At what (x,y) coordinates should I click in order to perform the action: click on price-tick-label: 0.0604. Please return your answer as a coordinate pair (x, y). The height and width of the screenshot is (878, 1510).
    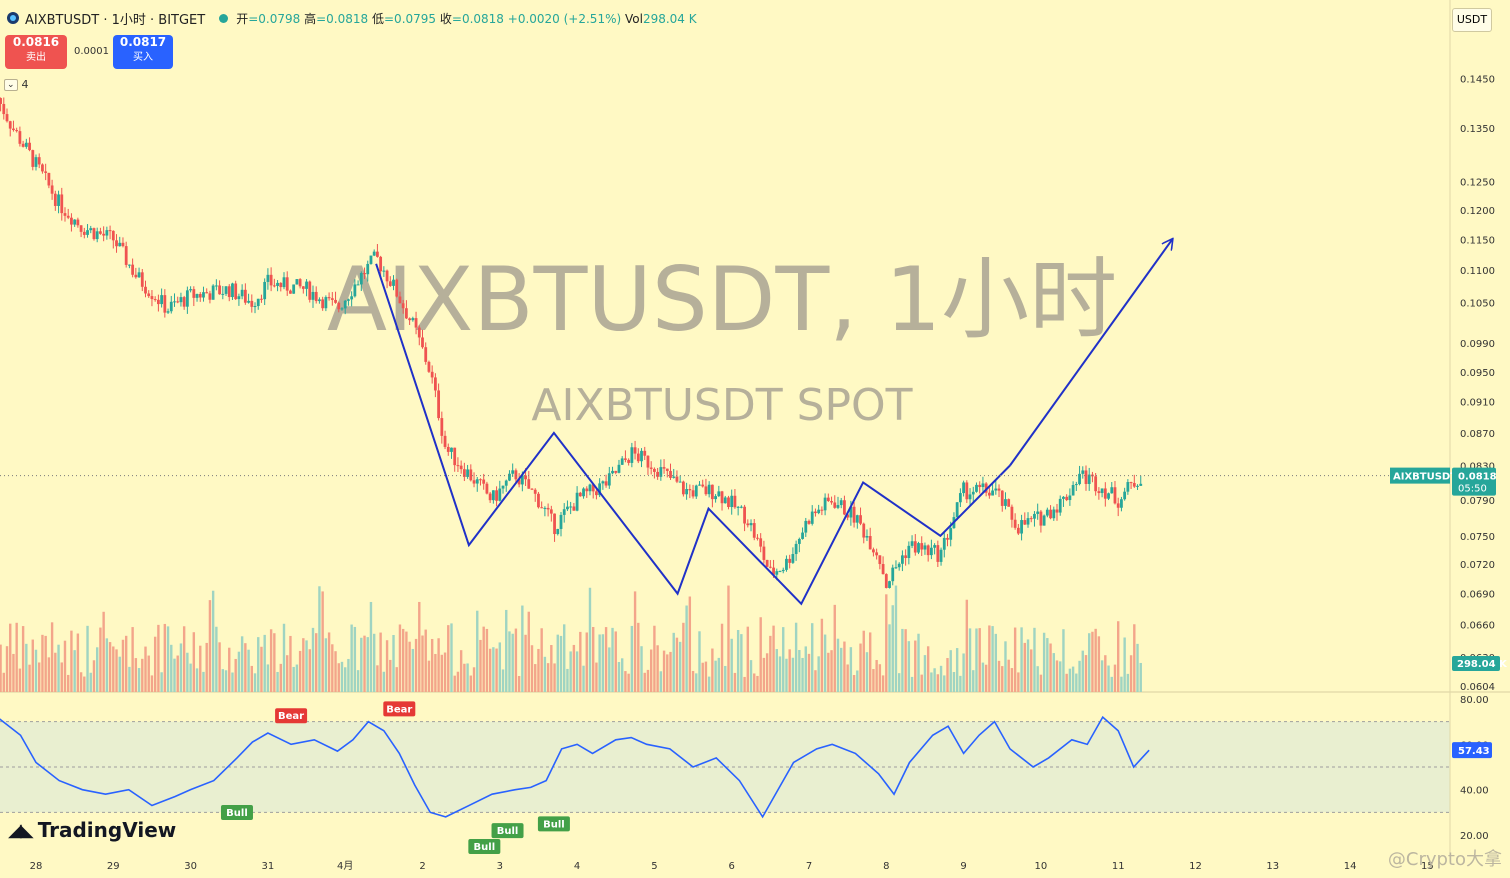
    Looking at the image, I should click on (1477, 687).